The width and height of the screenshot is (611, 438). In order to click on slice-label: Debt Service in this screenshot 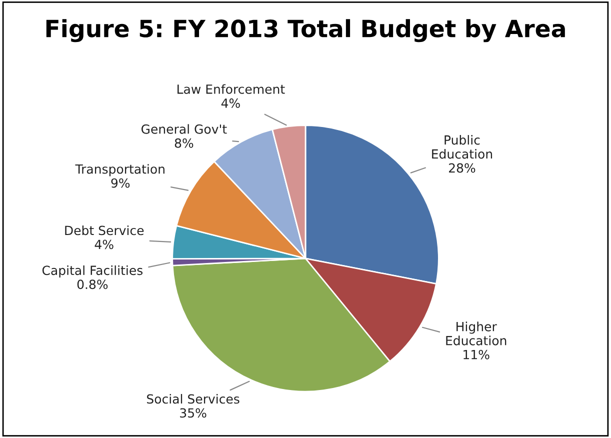, I will do `click(104, 230)`.